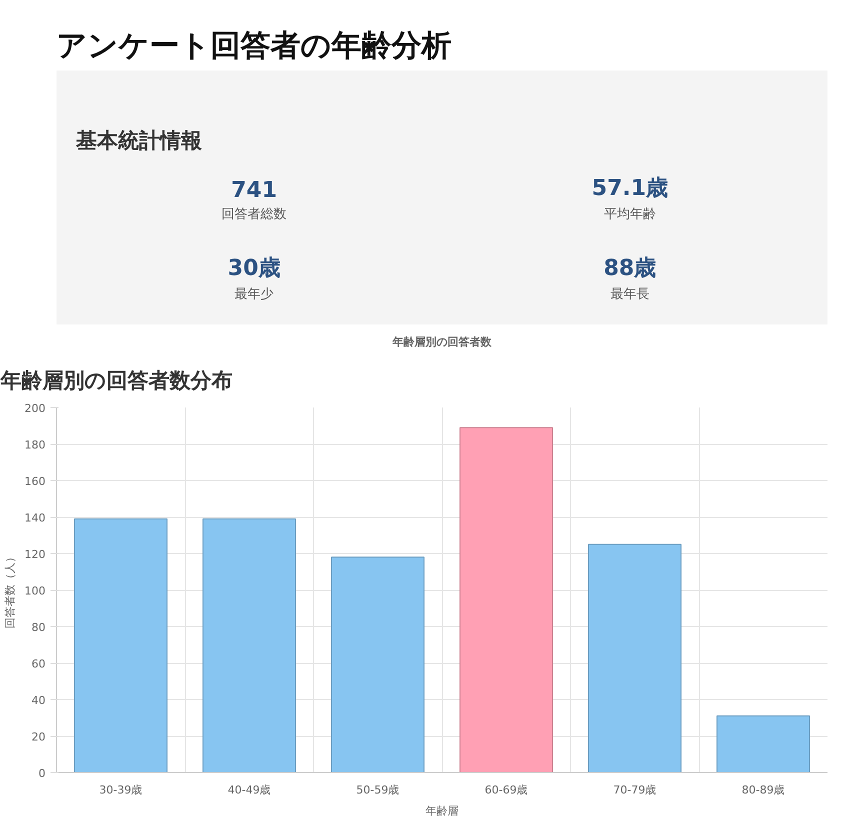 The width and height of the screenshot is (851, 820). I want to click on text: 741, so click(254, 190).